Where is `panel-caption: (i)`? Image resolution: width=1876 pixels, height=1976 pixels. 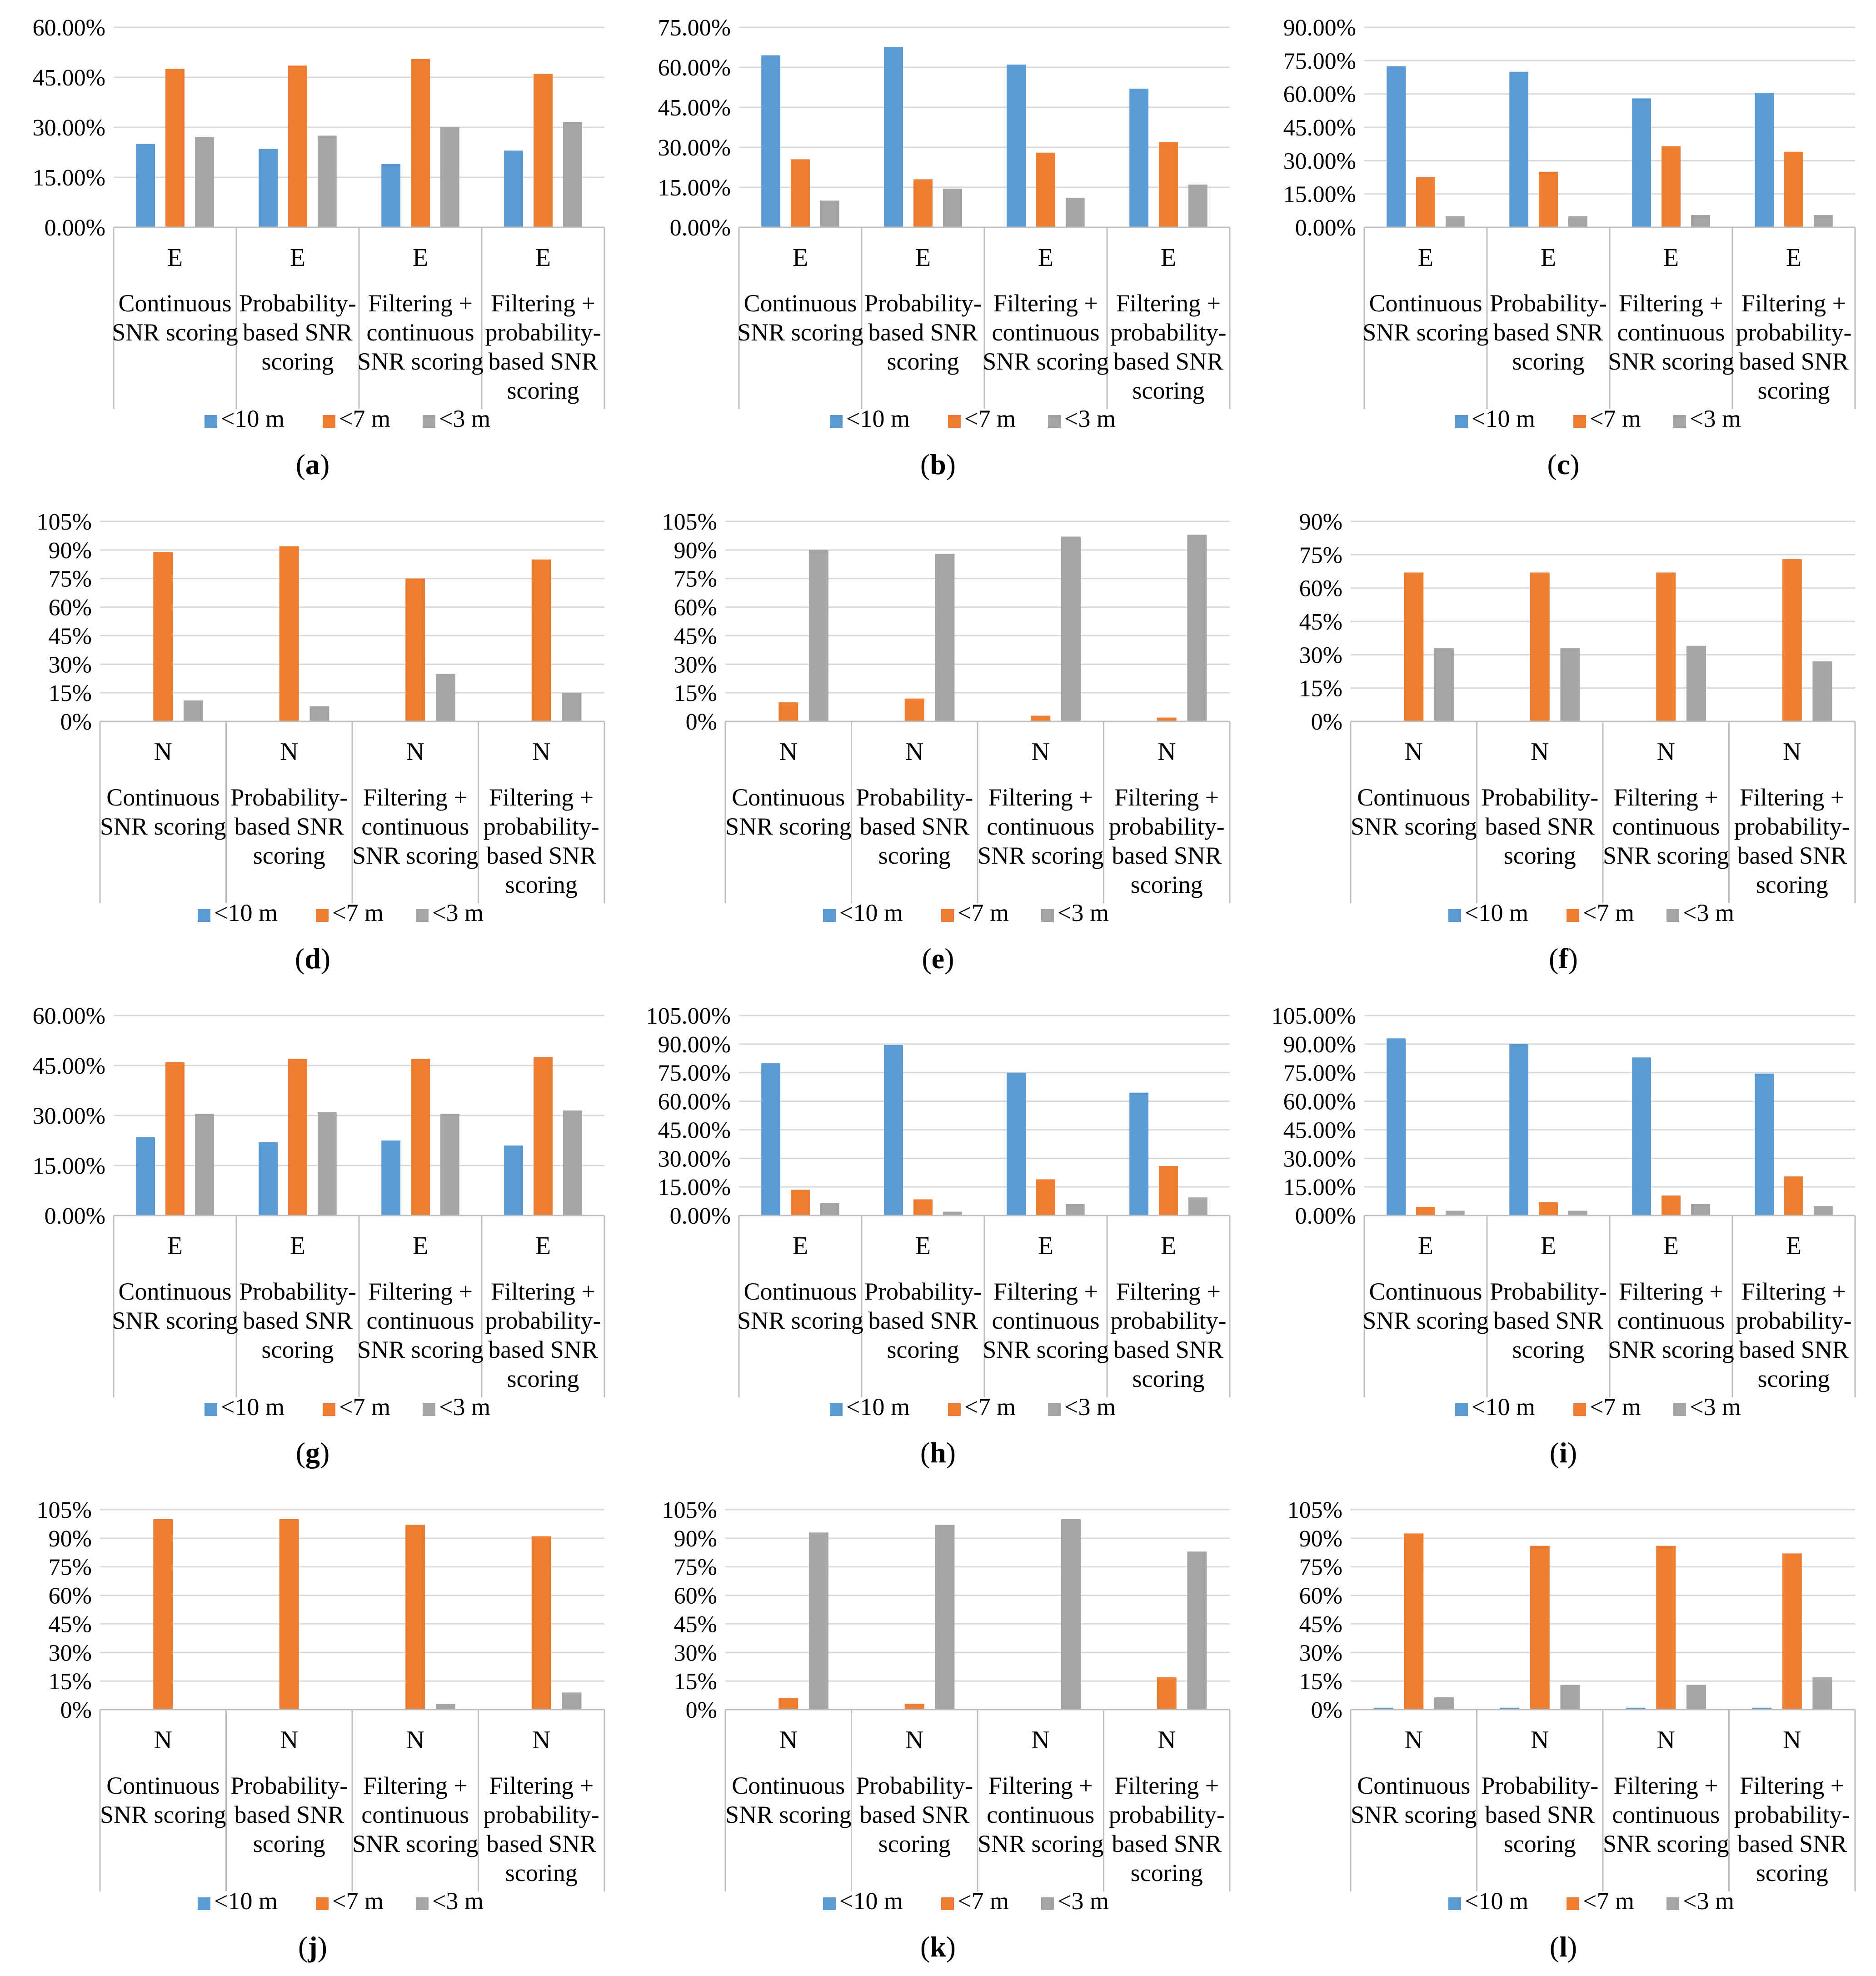
panel-caption: (i) is located at coordinates (1563, 1452).